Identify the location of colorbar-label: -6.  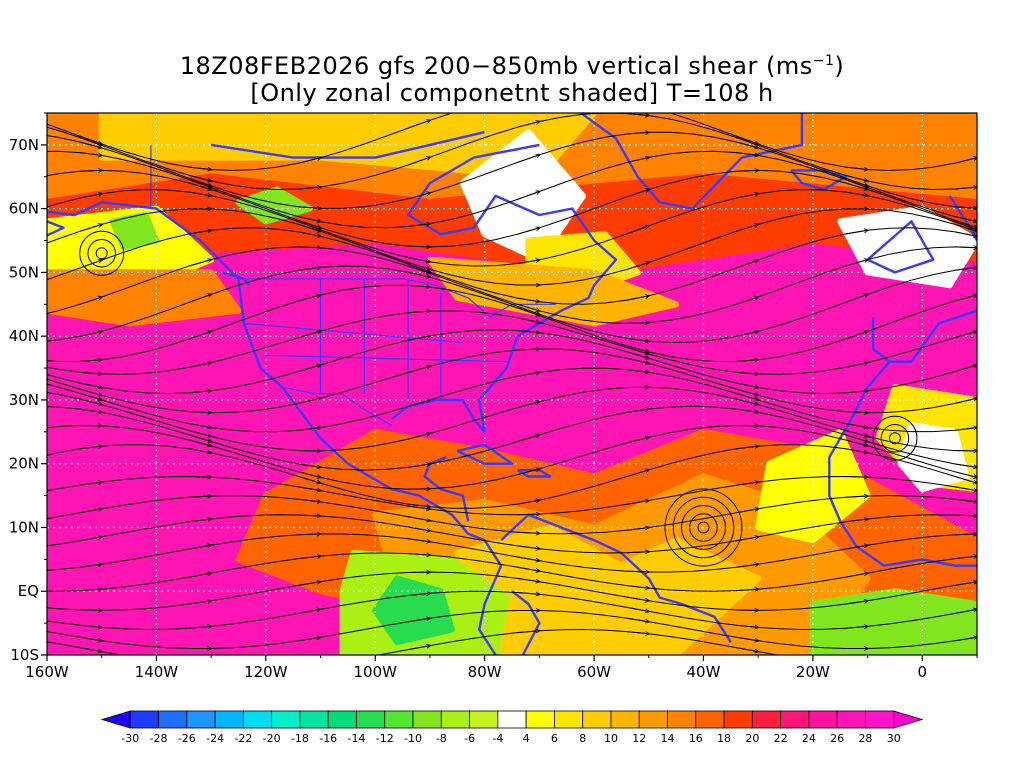
(469, 738).